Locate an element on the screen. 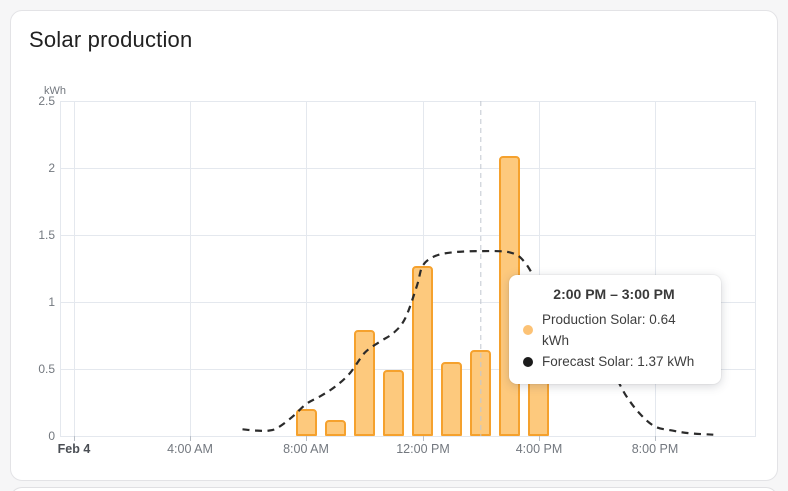 The height and width of the screenshot is (491, 788). y-axis-tick-label: 0 is located at coordinates (51, 436).